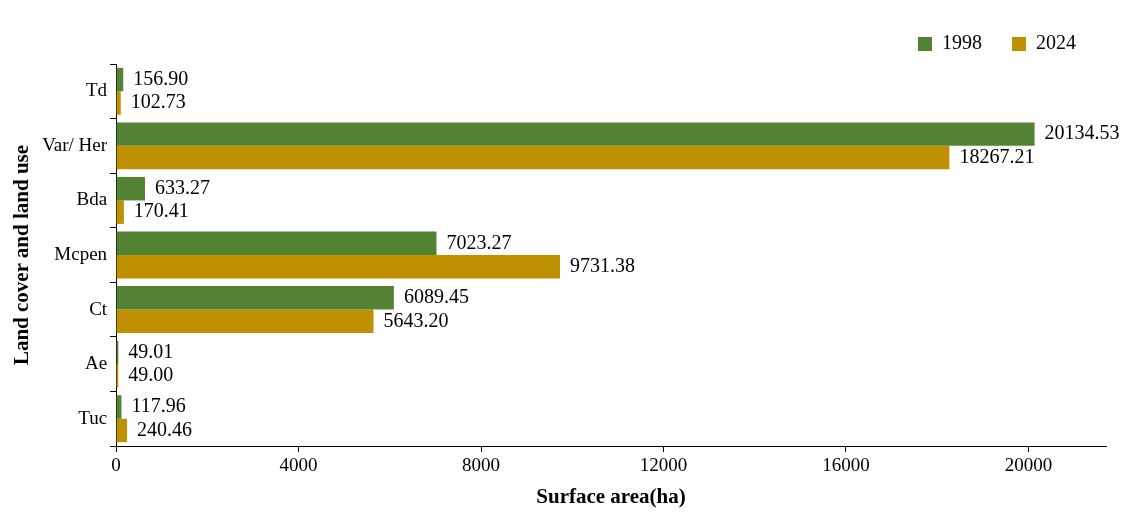  Describe the element at coordinates (161, 210) in the screenshot. I see `data-label: 170.41` at that location.